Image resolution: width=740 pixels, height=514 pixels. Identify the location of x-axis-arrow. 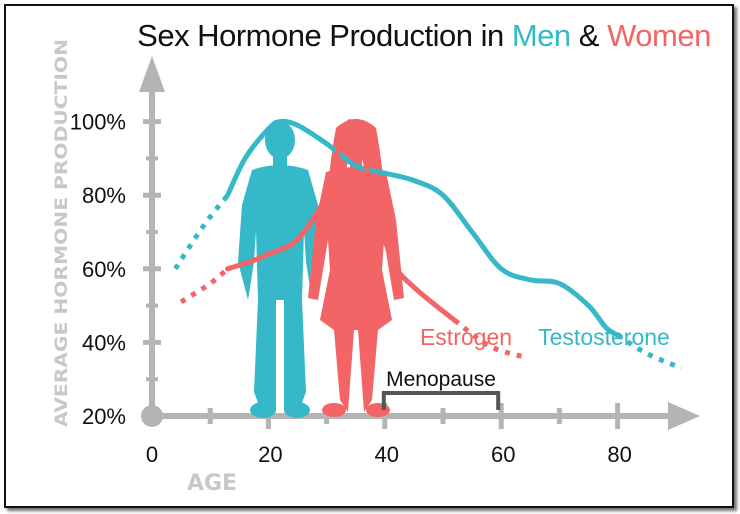
(684, 416).